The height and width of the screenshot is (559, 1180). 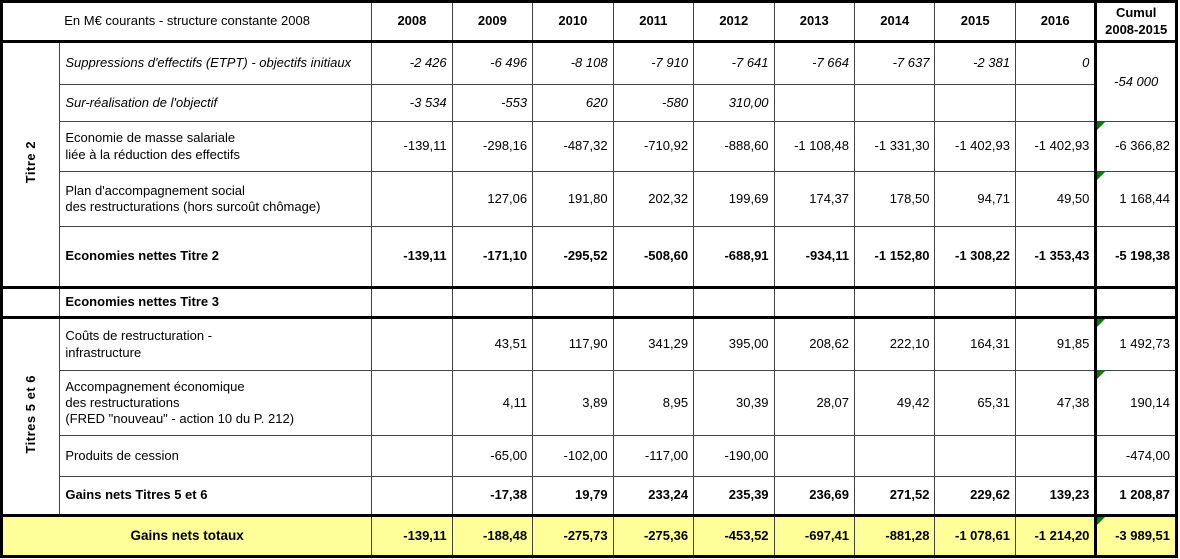 What do you see at coordinates (492, 403) in the screenshot?
I see `value-cell: 4,11` at bounding box center [492, 403].